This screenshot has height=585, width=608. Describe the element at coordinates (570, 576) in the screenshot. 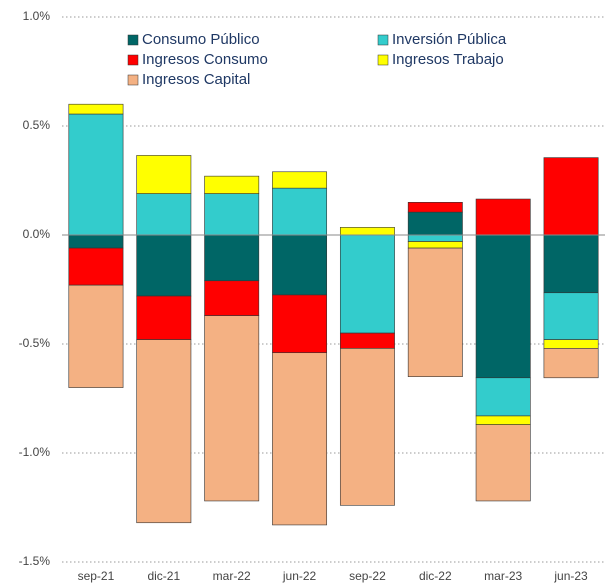

I see `x-tick-label: jun-23` at that location.